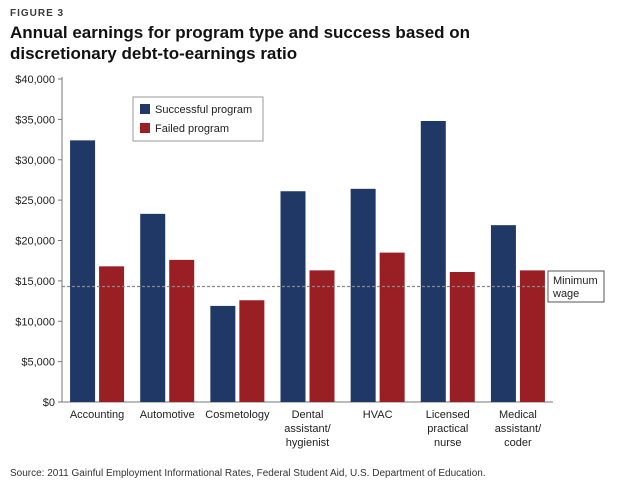 The height and width of the screenshot is (495, 620). What do you see at coordinates (203, 110) in the screenshot?
I see `legend-label-successful: Successful program` at bounding box center [203, 110].